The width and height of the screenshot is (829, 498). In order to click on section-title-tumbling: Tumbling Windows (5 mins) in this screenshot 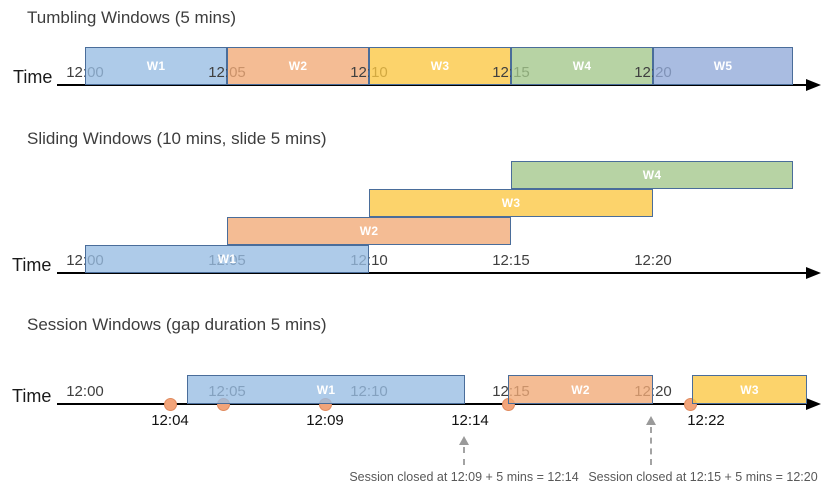, I will do `click(132, 17)`.